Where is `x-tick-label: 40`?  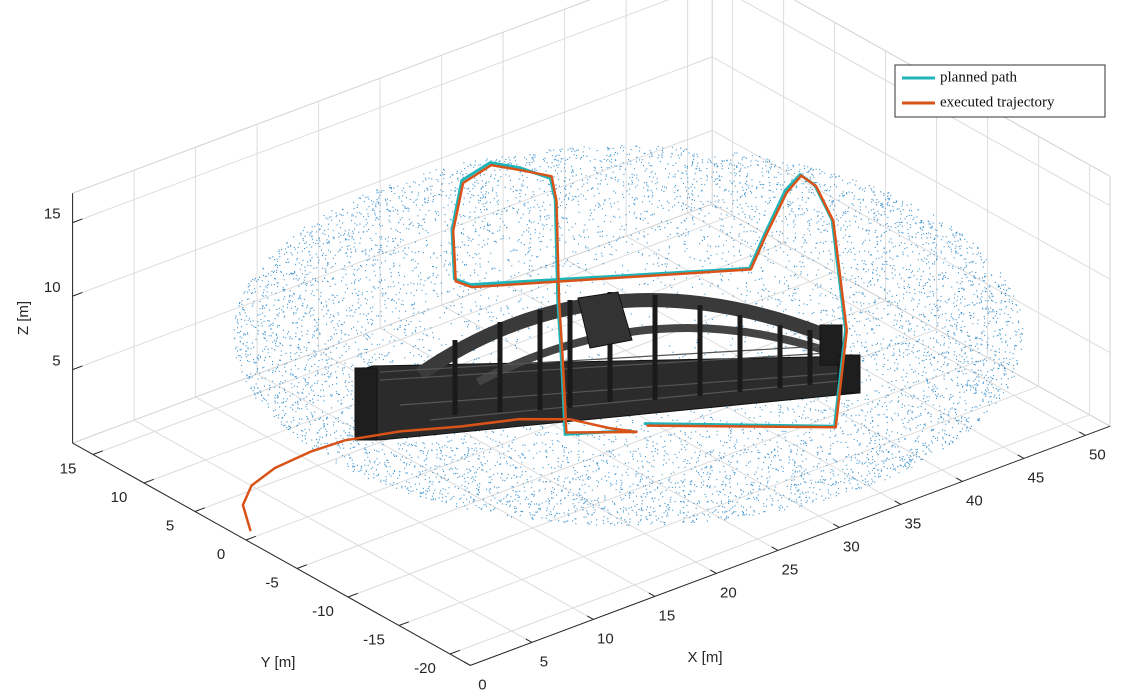 x-tick-label: 40 is located at coordinates (974, 500).